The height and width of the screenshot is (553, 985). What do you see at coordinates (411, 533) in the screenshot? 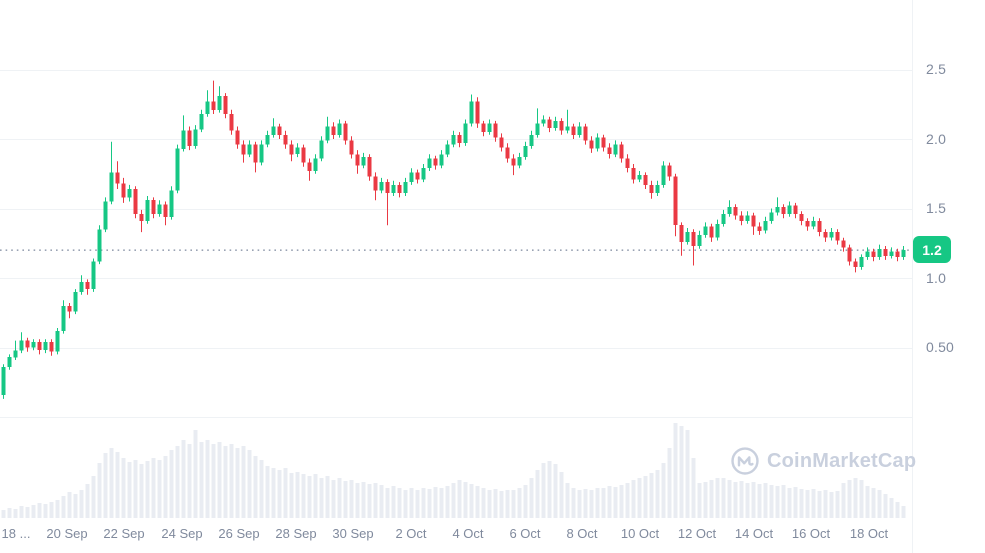
I see `time-axis-label: 2 Oct` at bounding box center [411, 533].